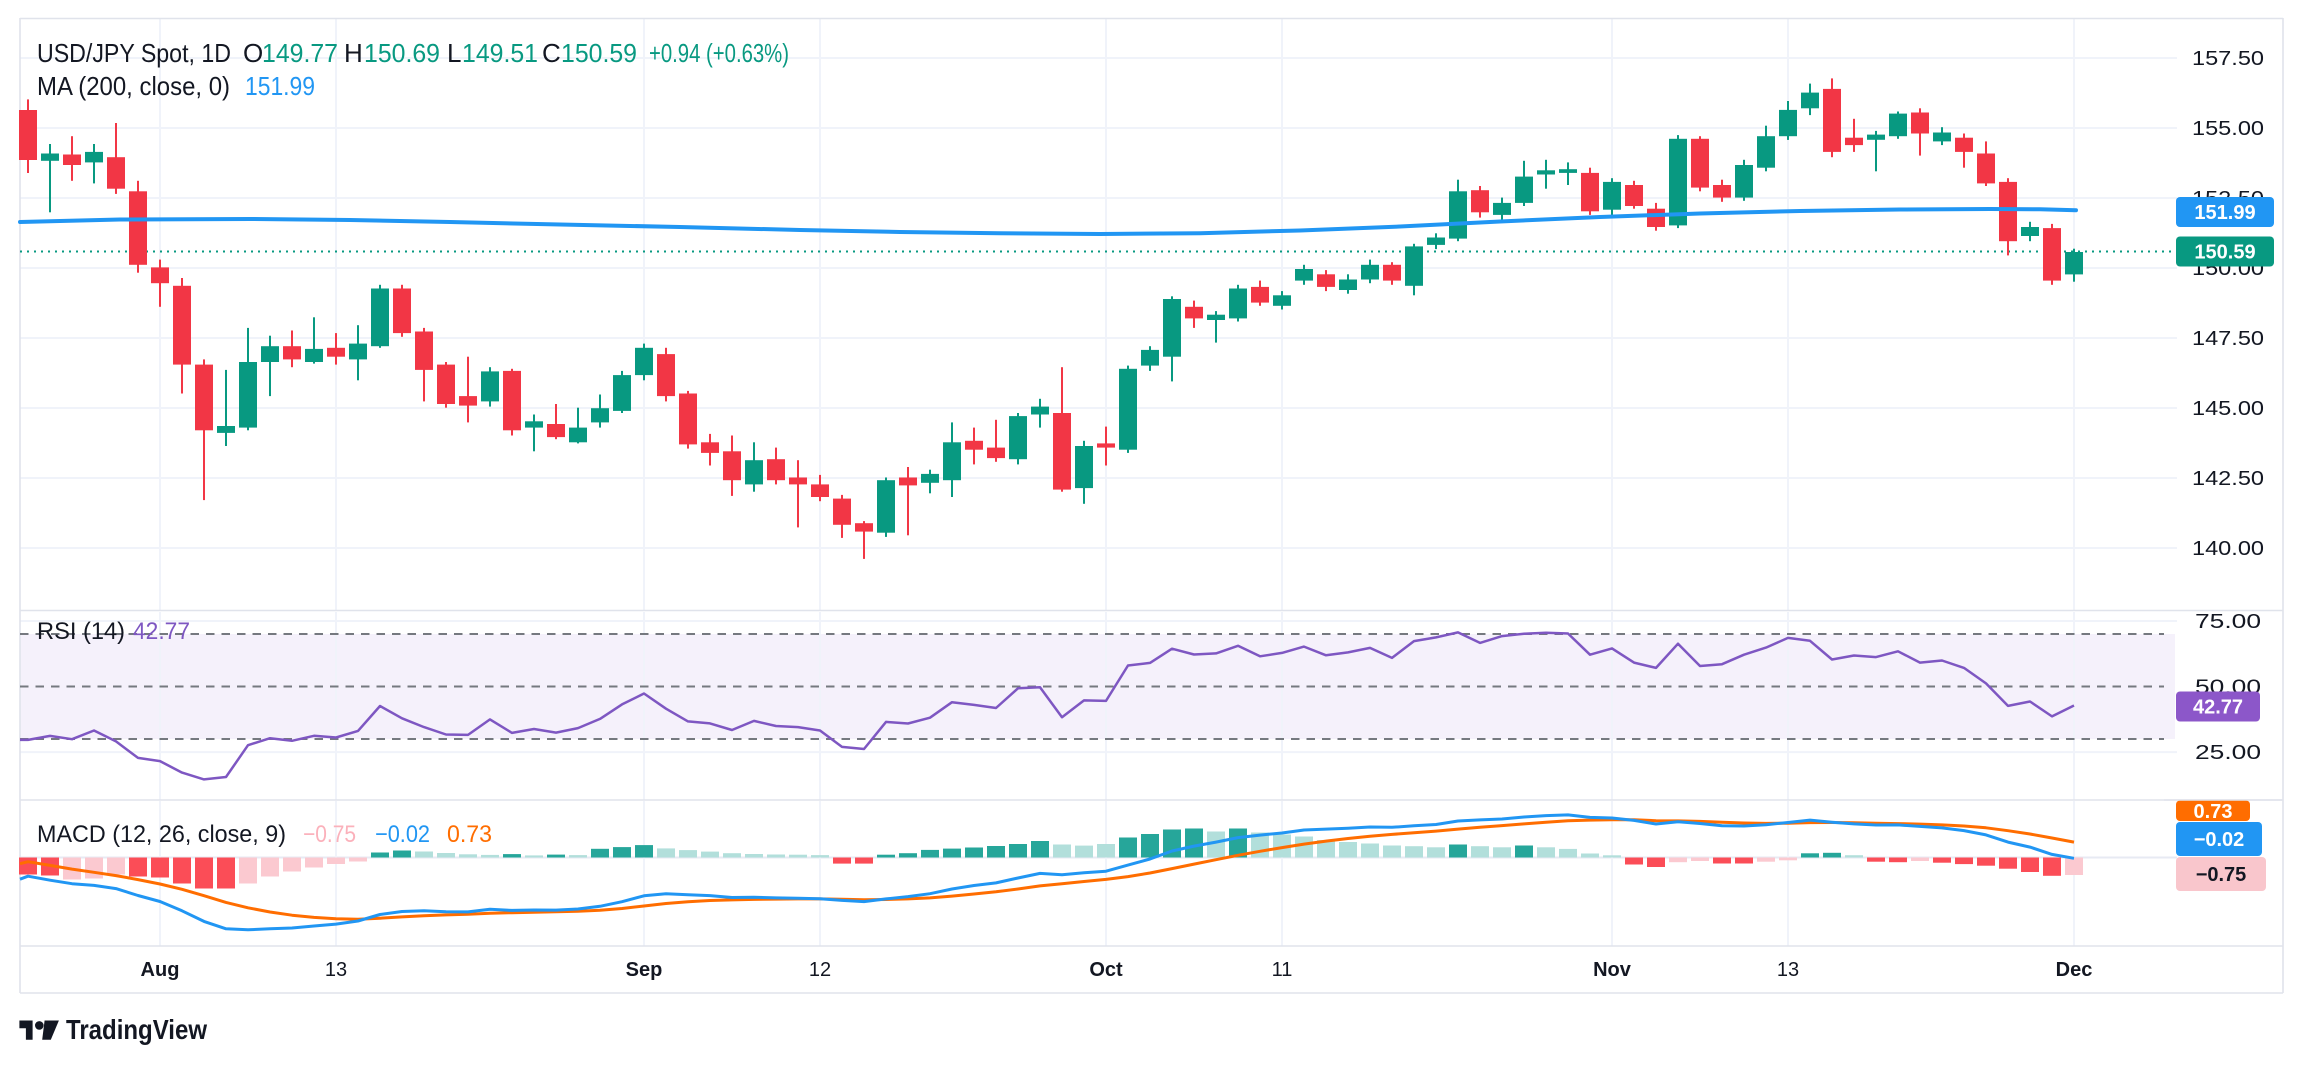  I want to click on svg-text: 157.50, so click(2228, 59).